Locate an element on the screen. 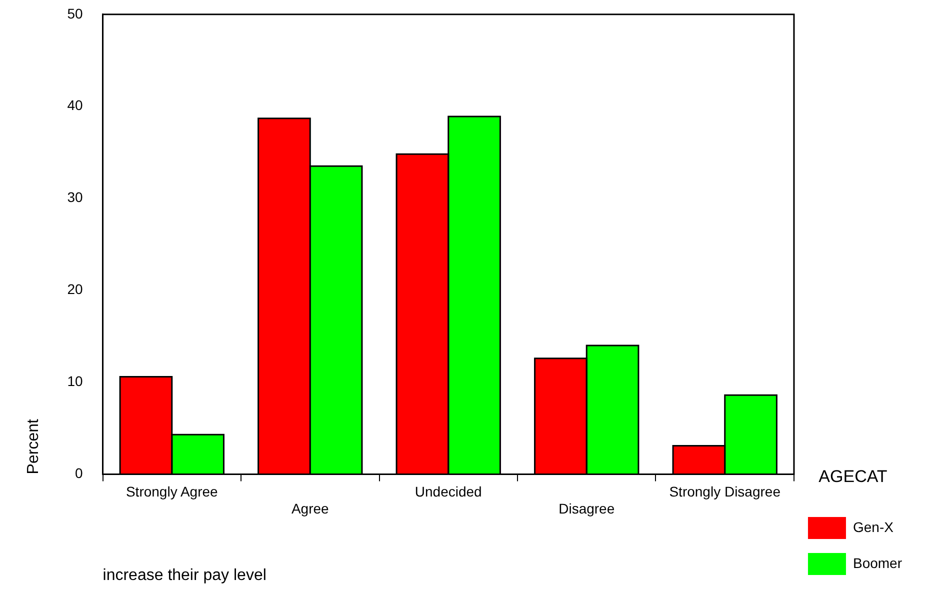  legend-label: Gen-X is located at coordinates (873, 526).